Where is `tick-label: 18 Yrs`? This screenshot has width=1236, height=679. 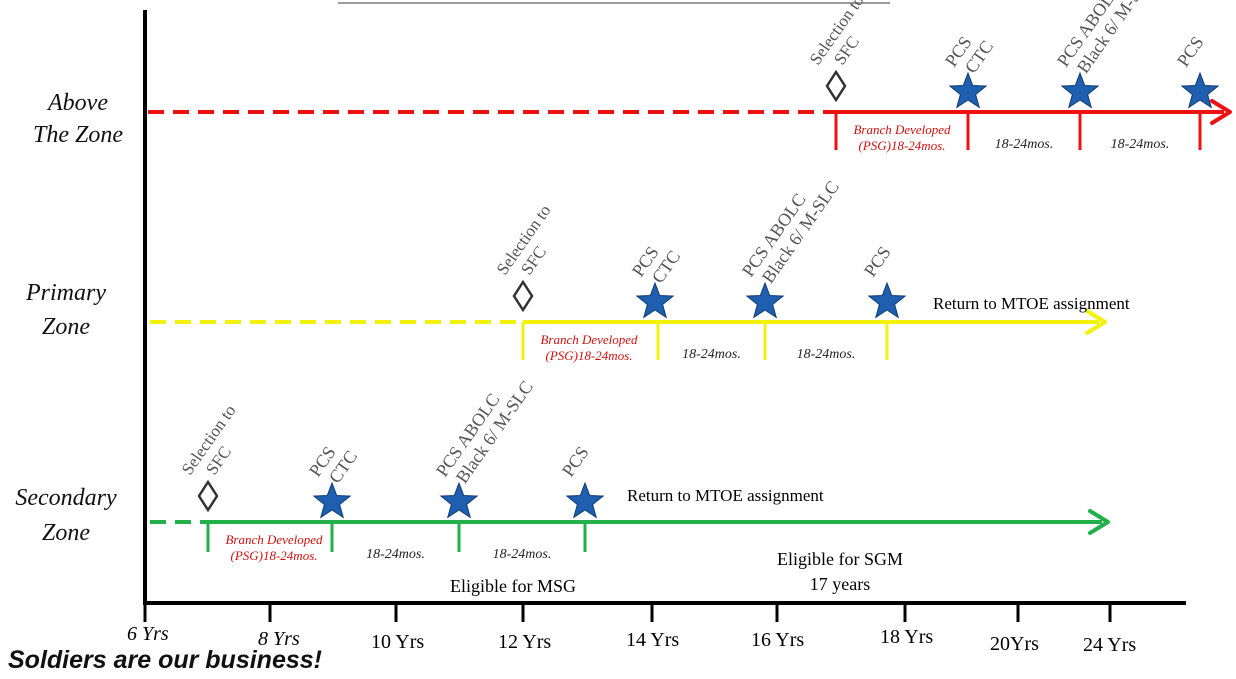 tick-label: 18 Yrs is located at coordinates (906, 637).